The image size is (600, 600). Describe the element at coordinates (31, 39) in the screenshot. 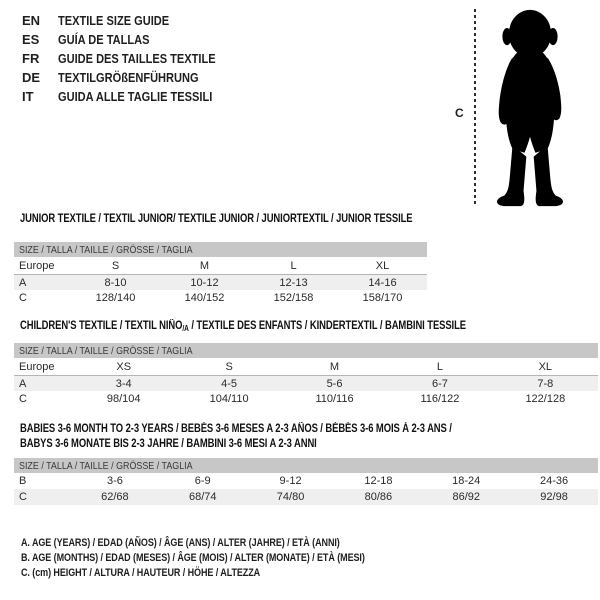

I see `language-code: ES` at that location.